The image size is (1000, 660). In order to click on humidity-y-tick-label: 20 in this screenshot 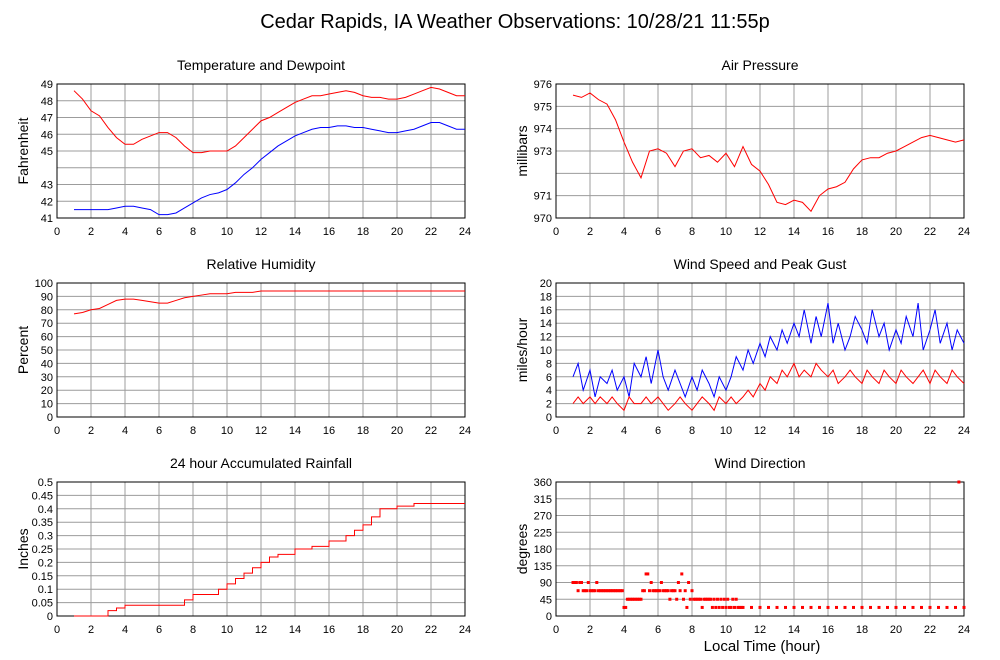, I will do `click(47, 391)`.